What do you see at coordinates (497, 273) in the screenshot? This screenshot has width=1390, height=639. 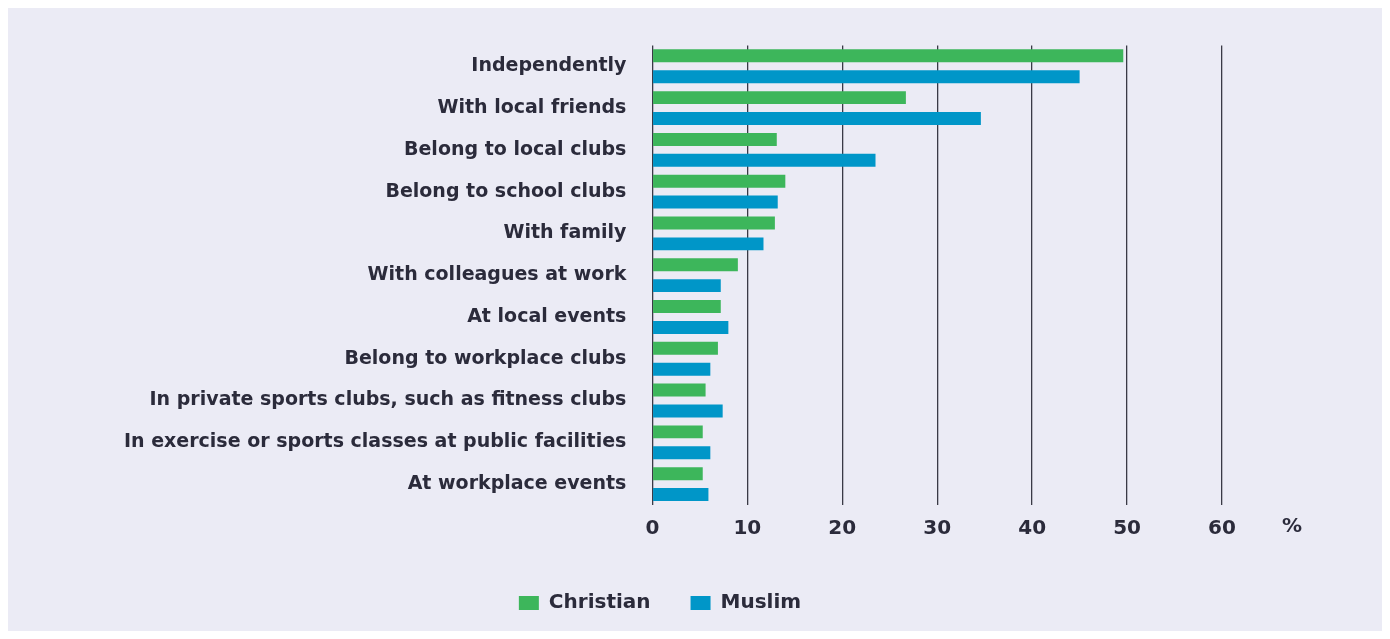 I see `y-tick-label: With colleagues at work` at bounding box center [497, 273].